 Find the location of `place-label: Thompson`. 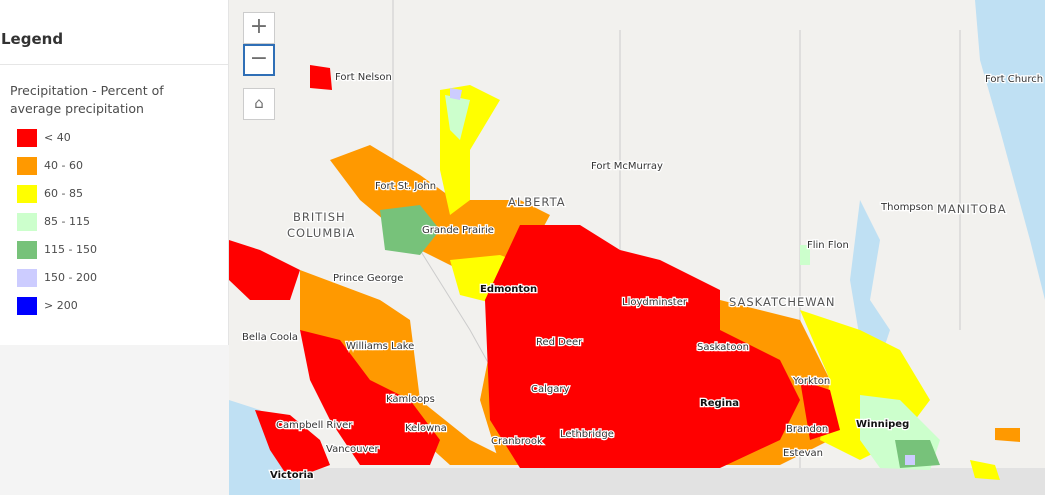

place-label: Thompson is located at coordinates (906, 207).